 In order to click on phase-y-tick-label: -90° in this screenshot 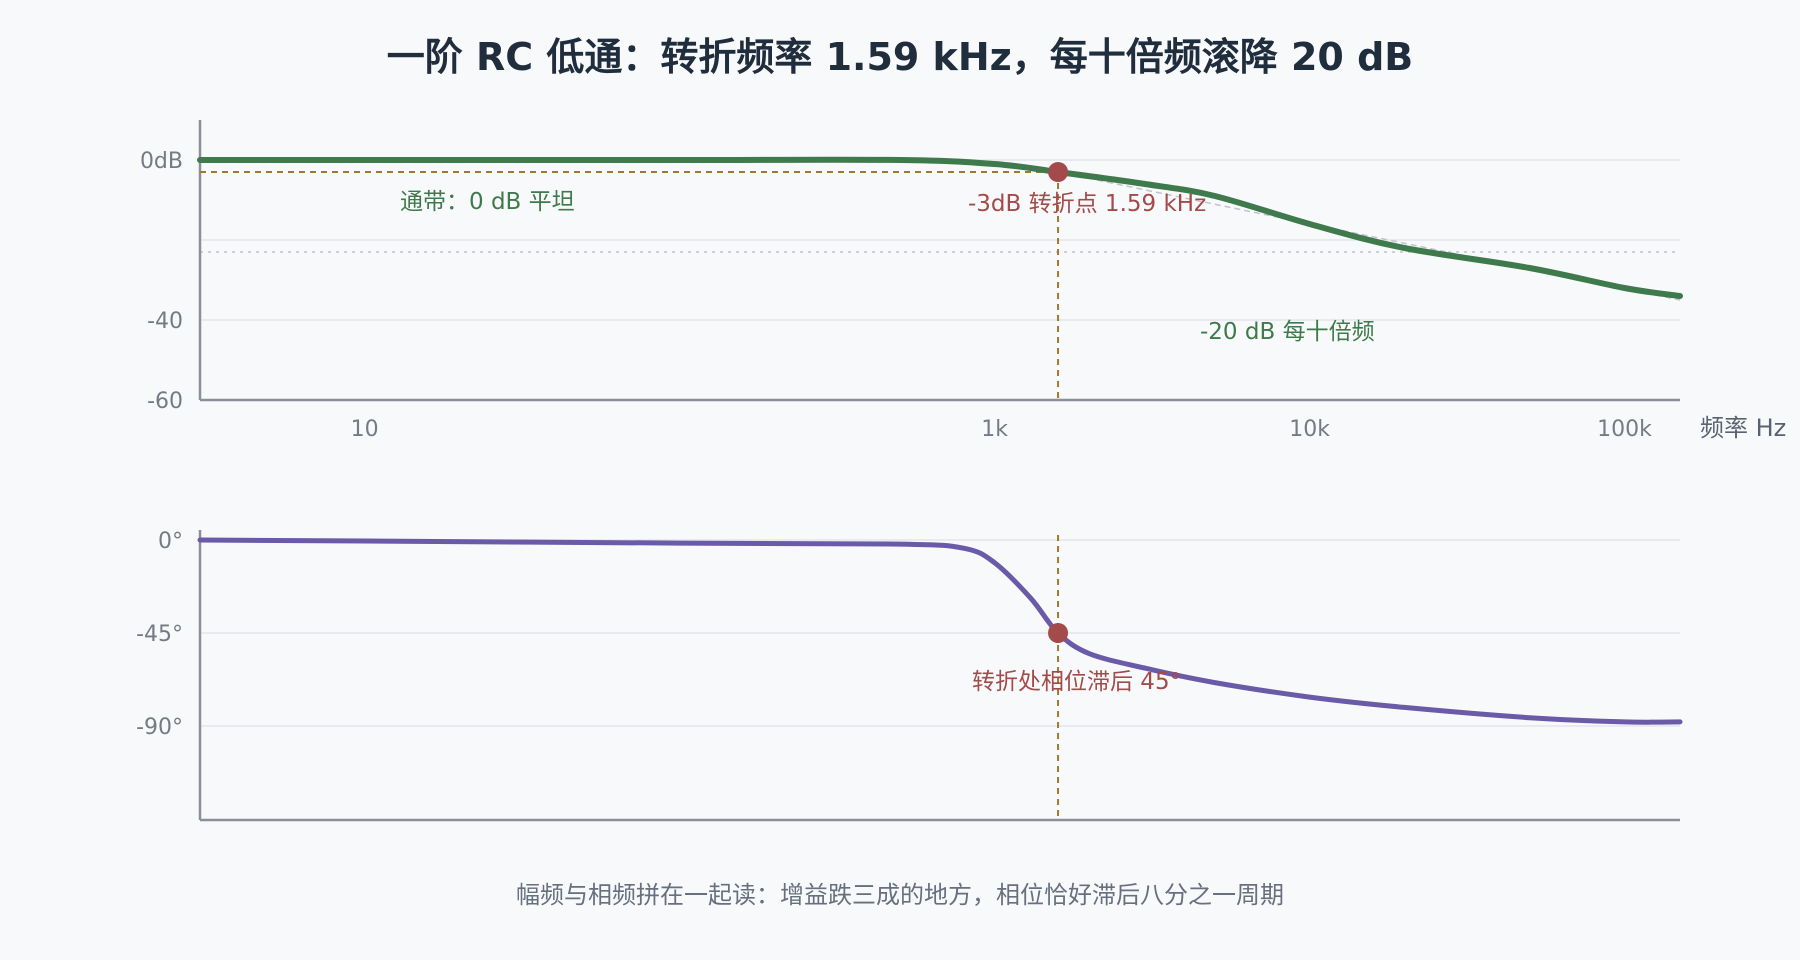, I will do `click(159, 727)`.